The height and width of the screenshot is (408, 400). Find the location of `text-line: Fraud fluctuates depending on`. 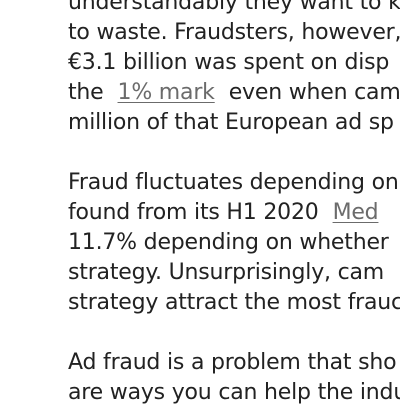

text-line: Fraud fluctuates depending on is located at coordinates (233, 182).